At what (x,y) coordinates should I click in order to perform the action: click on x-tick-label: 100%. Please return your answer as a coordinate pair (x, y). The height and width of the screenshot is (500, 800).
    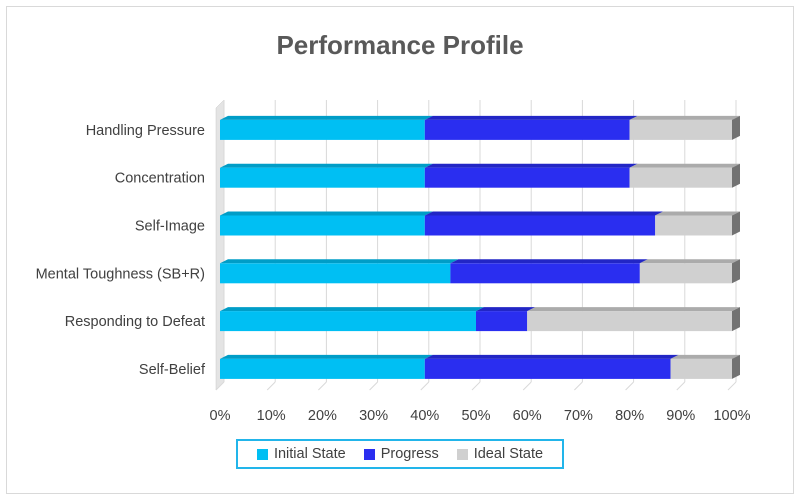
    Looking at the image, I should click on (731, 416).